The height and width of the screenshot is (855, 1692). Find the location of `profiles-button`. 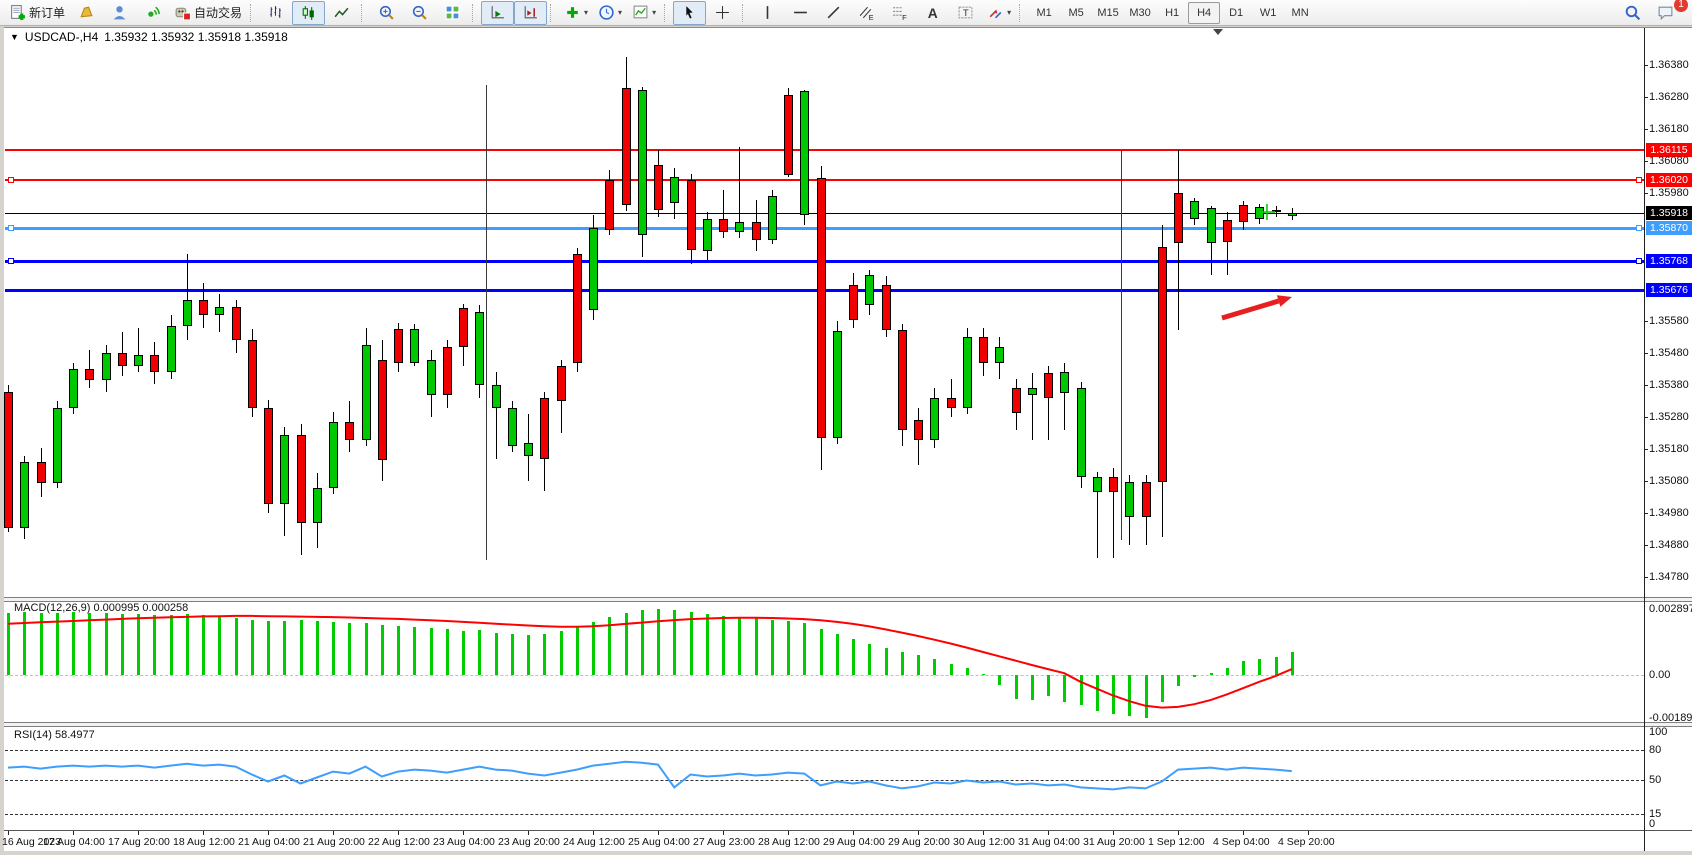

profiles-button is located at coordinates (86, 13).